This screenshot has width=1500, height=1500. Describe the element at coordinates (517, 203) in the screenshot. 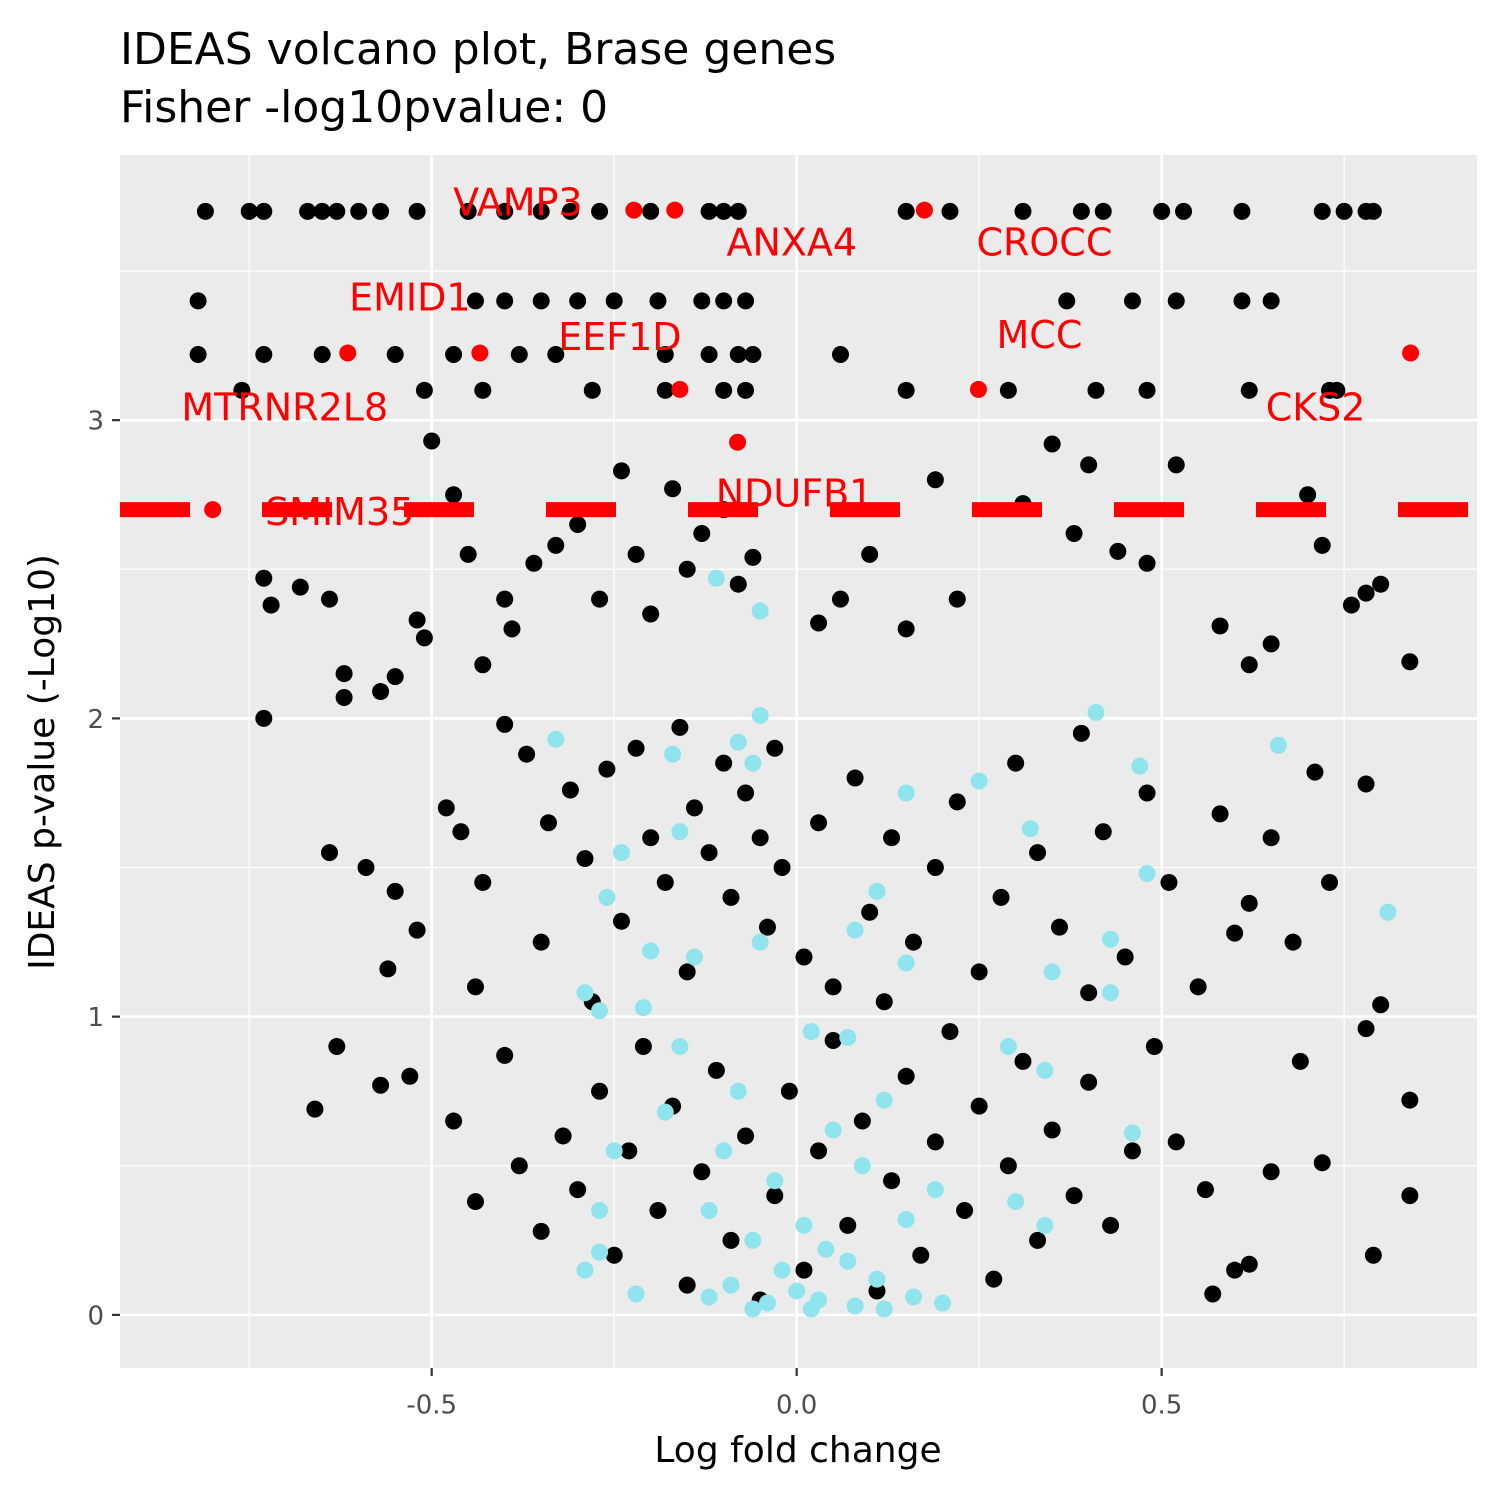

I see `gene-label: VAMP3` at that location.